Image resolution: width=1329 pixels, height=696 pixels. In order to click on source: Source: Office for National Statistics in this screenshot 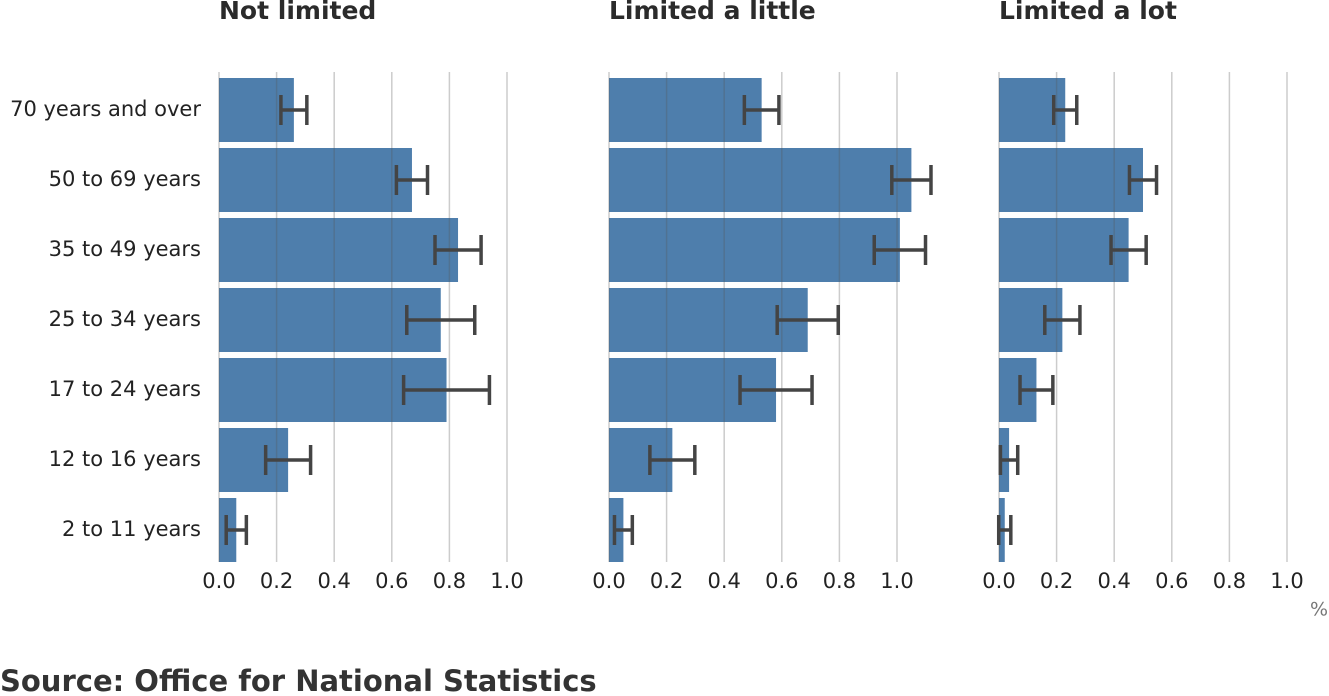, I will do `click(298, 680)`.